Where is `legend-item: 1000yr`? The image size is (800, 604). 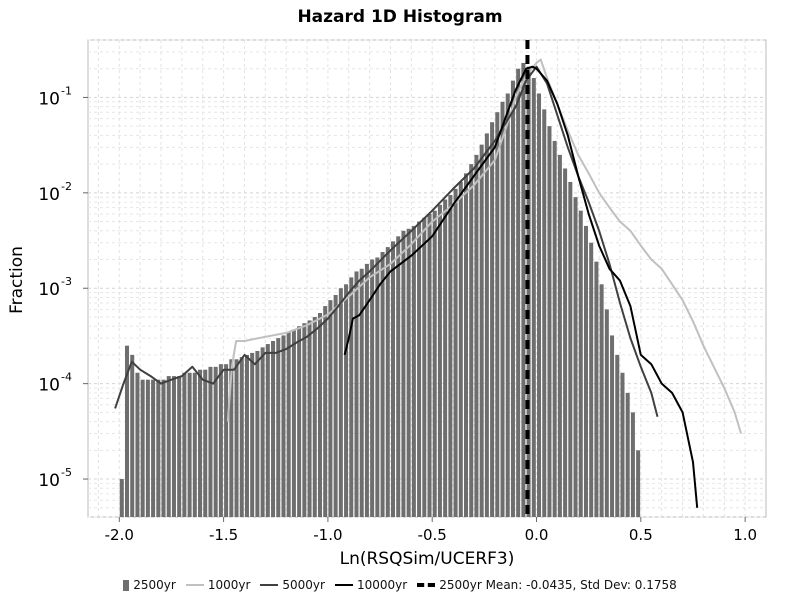 legend-item: 1000yr is located at coordinates (218, 585).